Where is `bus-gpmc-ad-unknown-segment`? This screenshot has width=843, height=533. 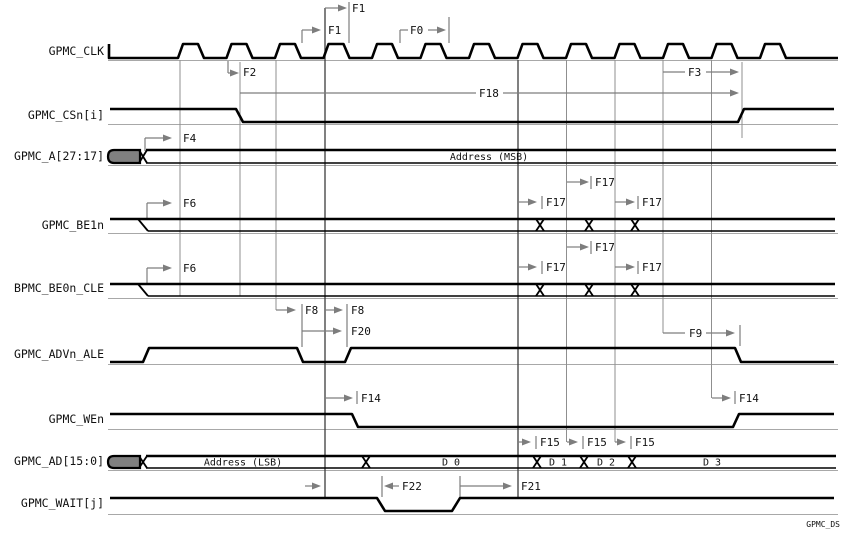 bus-gpmc-ad-unknown-segment is located at coordinates (124, 462).